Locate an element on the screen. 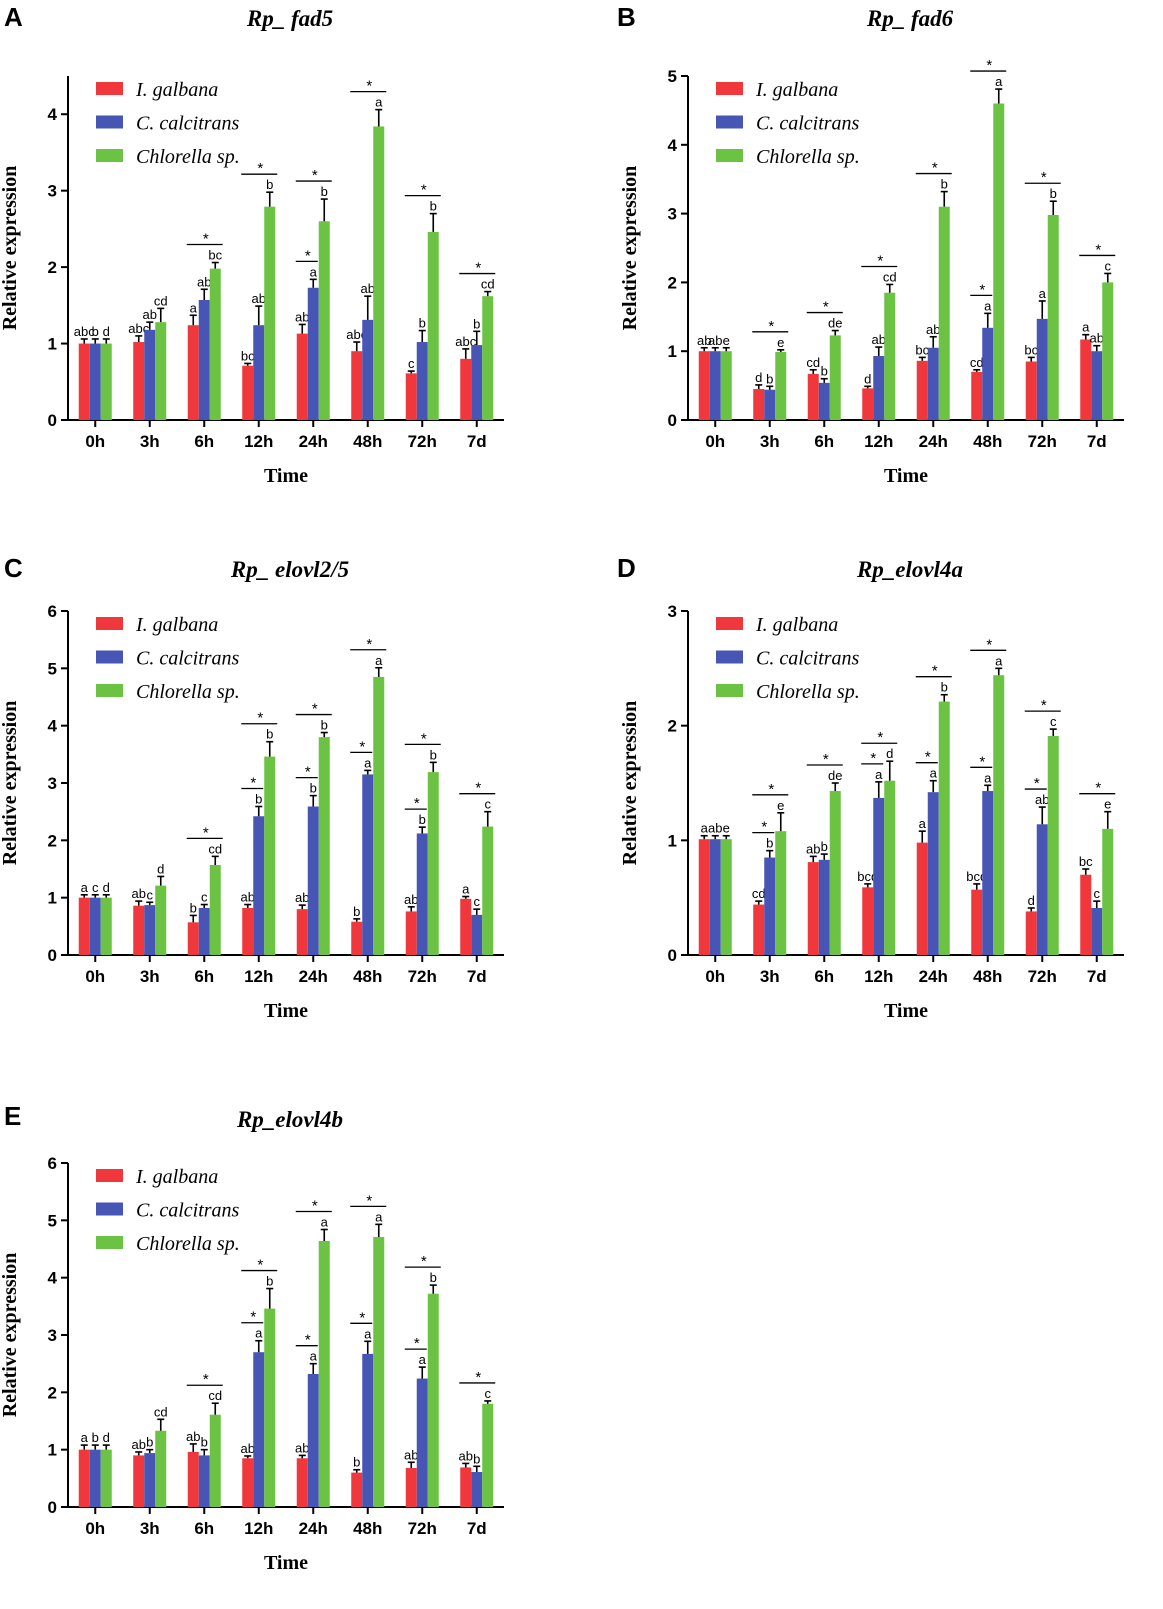 The width and height of the screenshot is (1163, 1609). significance-letter: bcd is located at coordinates (867, 876).